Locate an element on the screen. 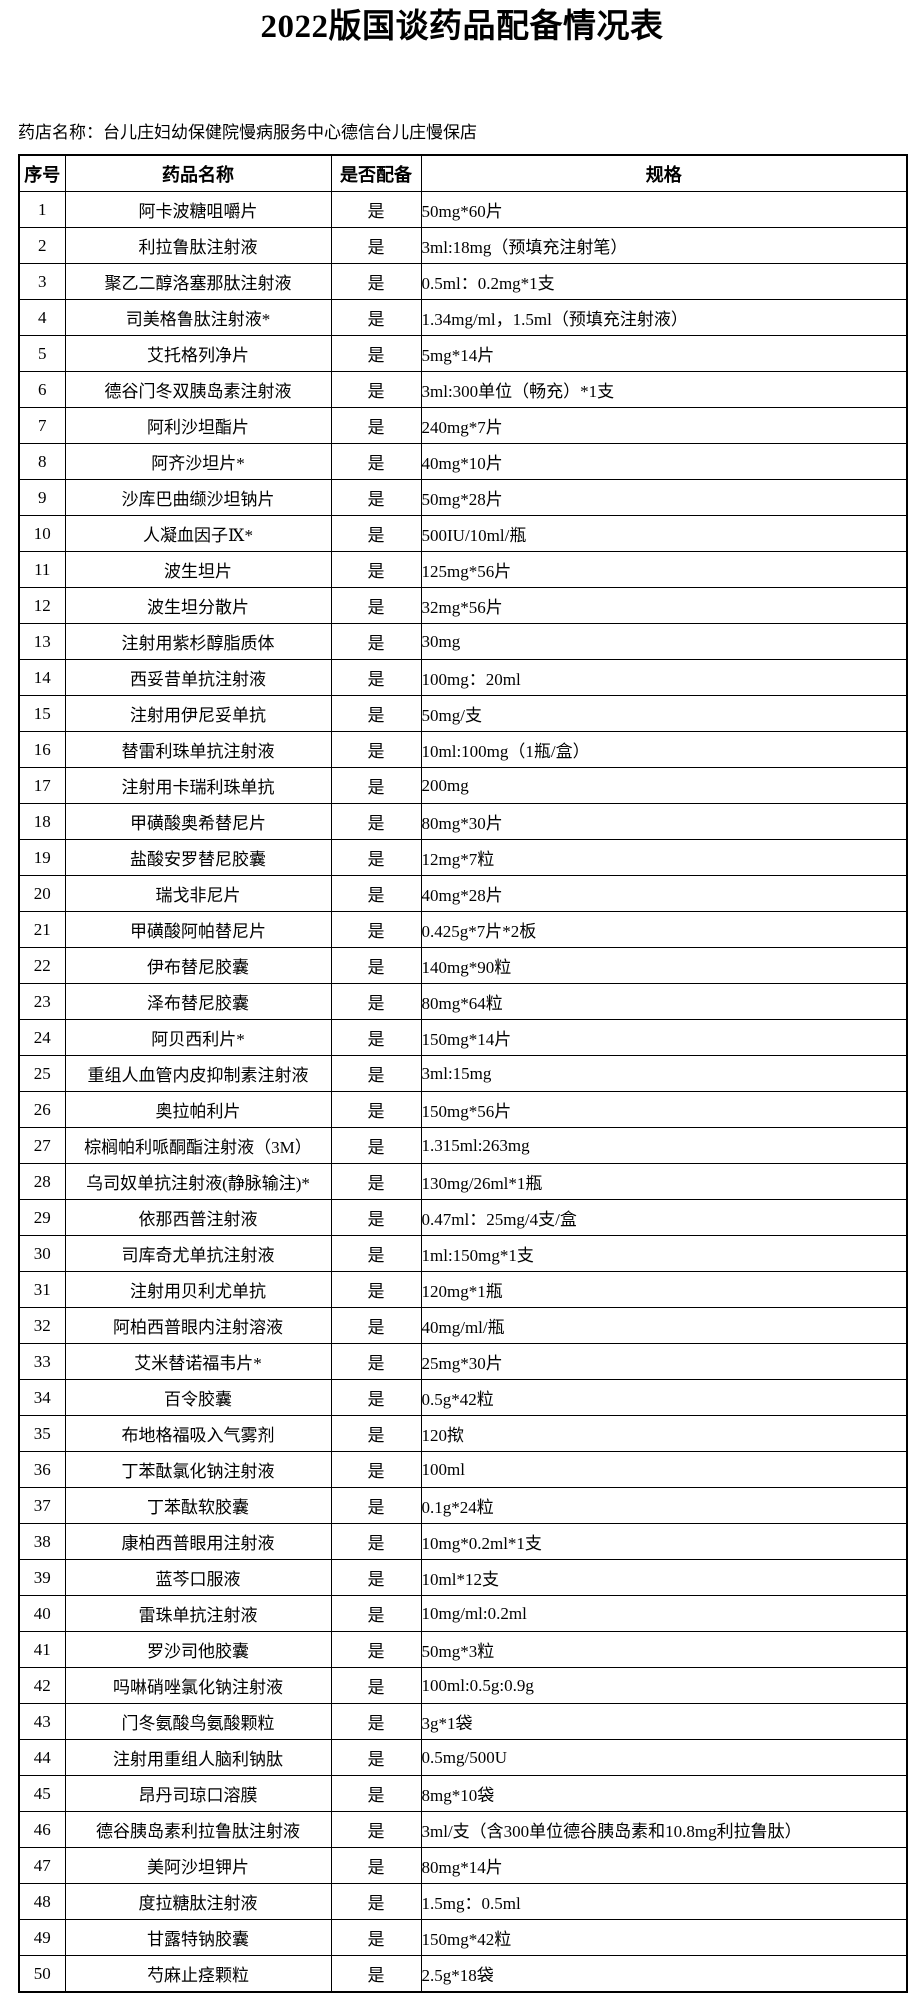 This screenshot has height=2012, width=924. table-row: 14 西妥昔单抗注射液是 100mg：20ml is located at coordinates (463, 677).